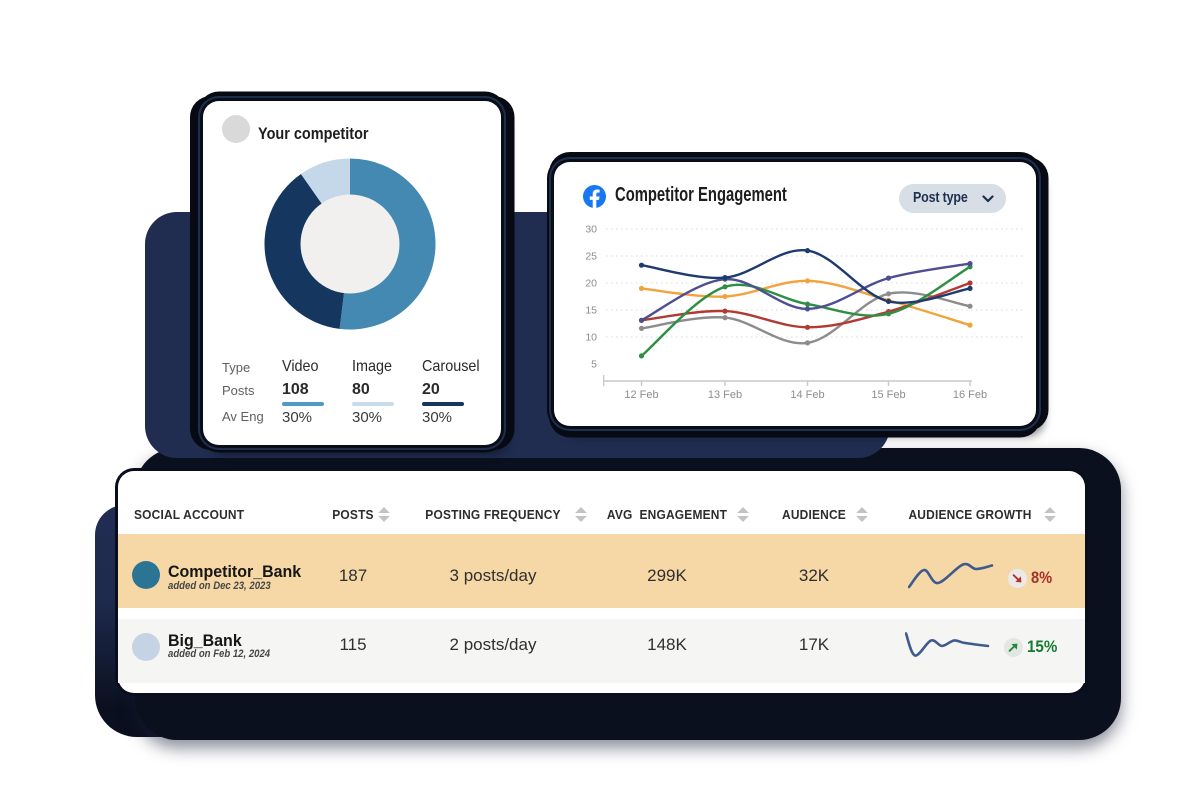  Describe the element at coordinates (594, 365) in the screenshot. I see `svg-text: 5` at that location.